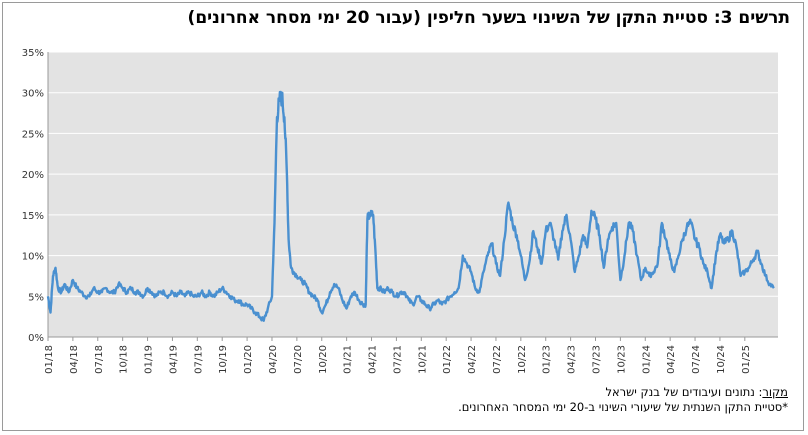  I want to click on x-tick-label: 01/24, so click(646, 359).